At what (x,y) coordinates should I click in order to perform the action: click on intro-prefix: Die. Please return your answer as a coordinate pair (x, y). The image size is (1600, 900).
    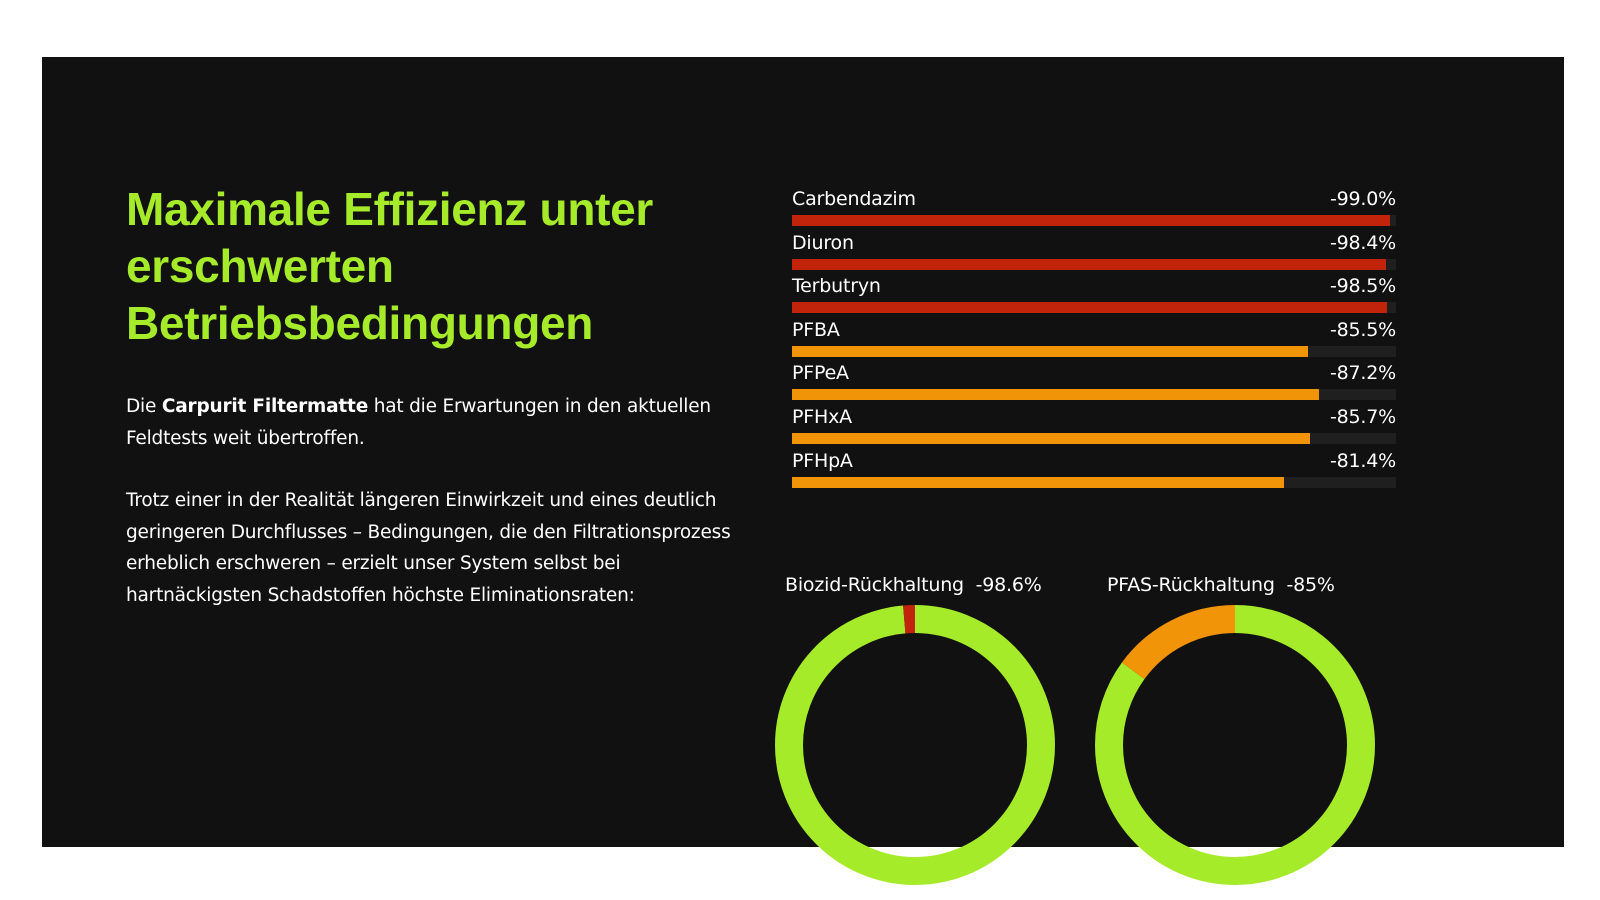
    Looking at the image, I should click on (144, 406).